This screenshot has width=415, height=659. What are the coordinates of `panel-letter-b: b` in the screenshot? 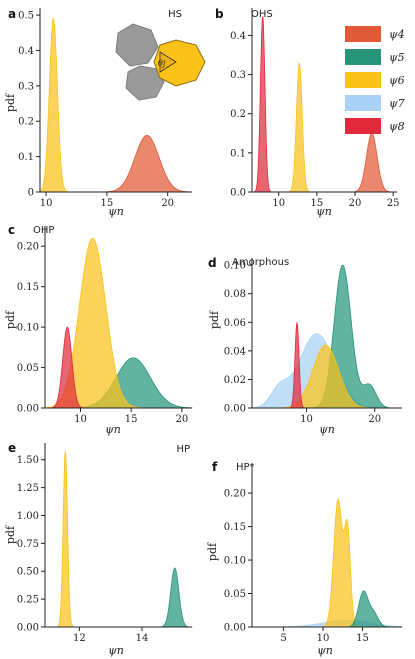 It's located at (219, 14).